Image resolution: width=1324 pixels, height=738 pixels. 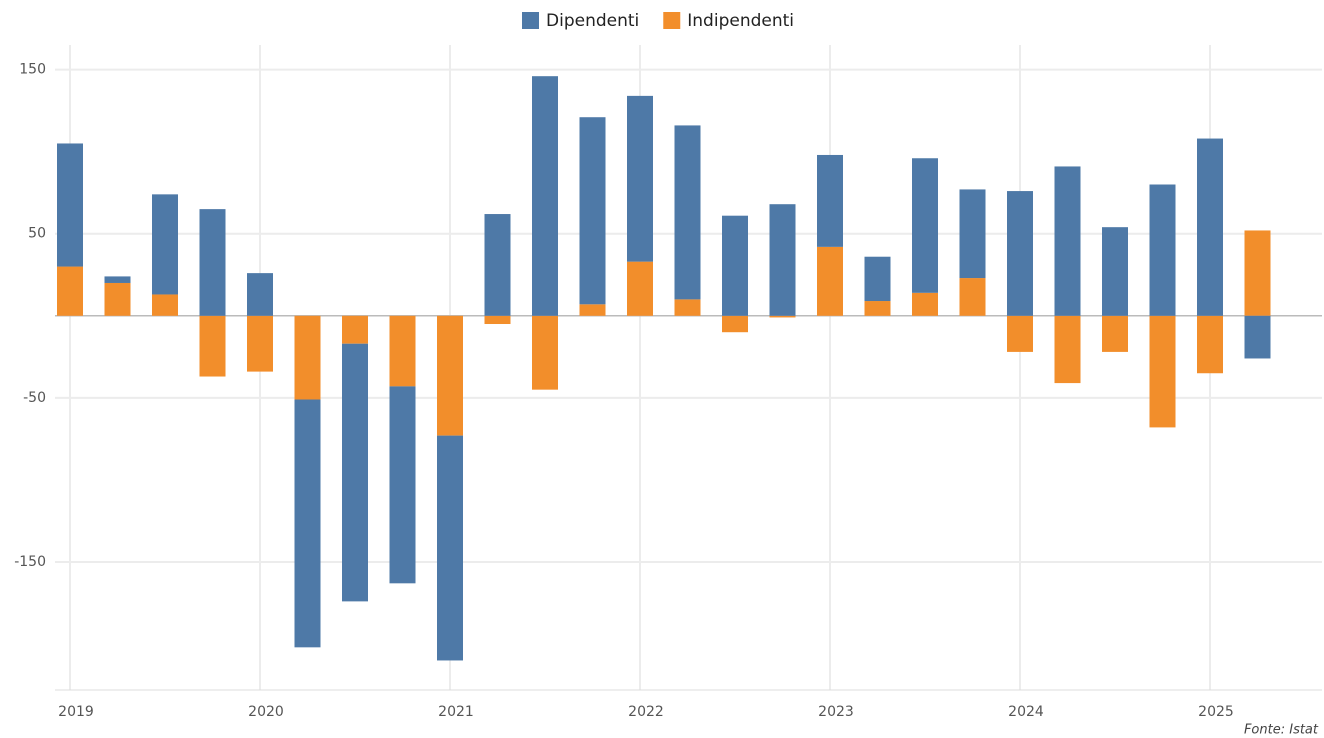 I want to click on x-tick-label: 2020, so click(x=266, y=712).